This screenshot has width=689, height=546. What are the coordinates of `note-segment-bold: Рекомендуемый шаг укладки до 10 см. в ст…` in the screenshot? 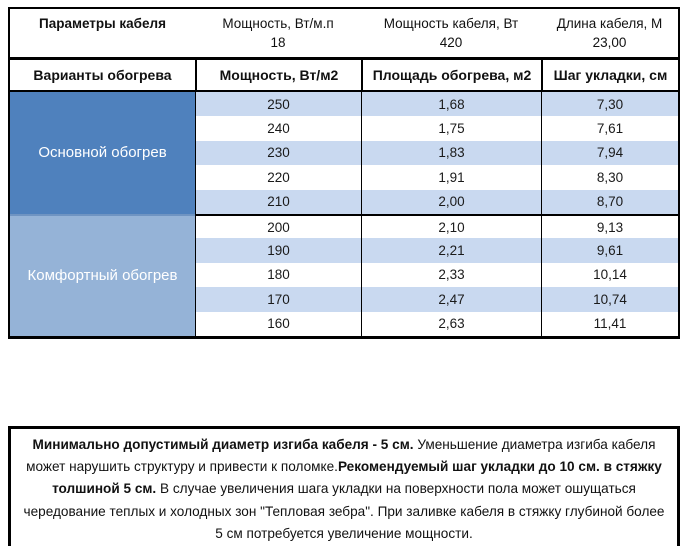 It's located at (357, 478).